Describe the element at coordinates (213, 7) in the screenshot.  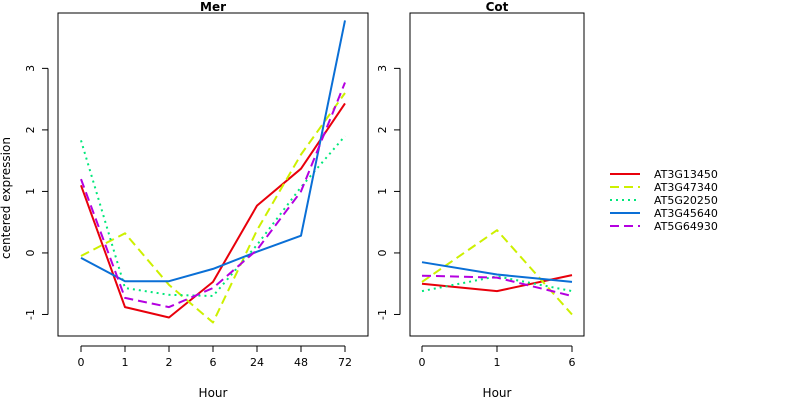
I see `panel-title: Mer` at that location.